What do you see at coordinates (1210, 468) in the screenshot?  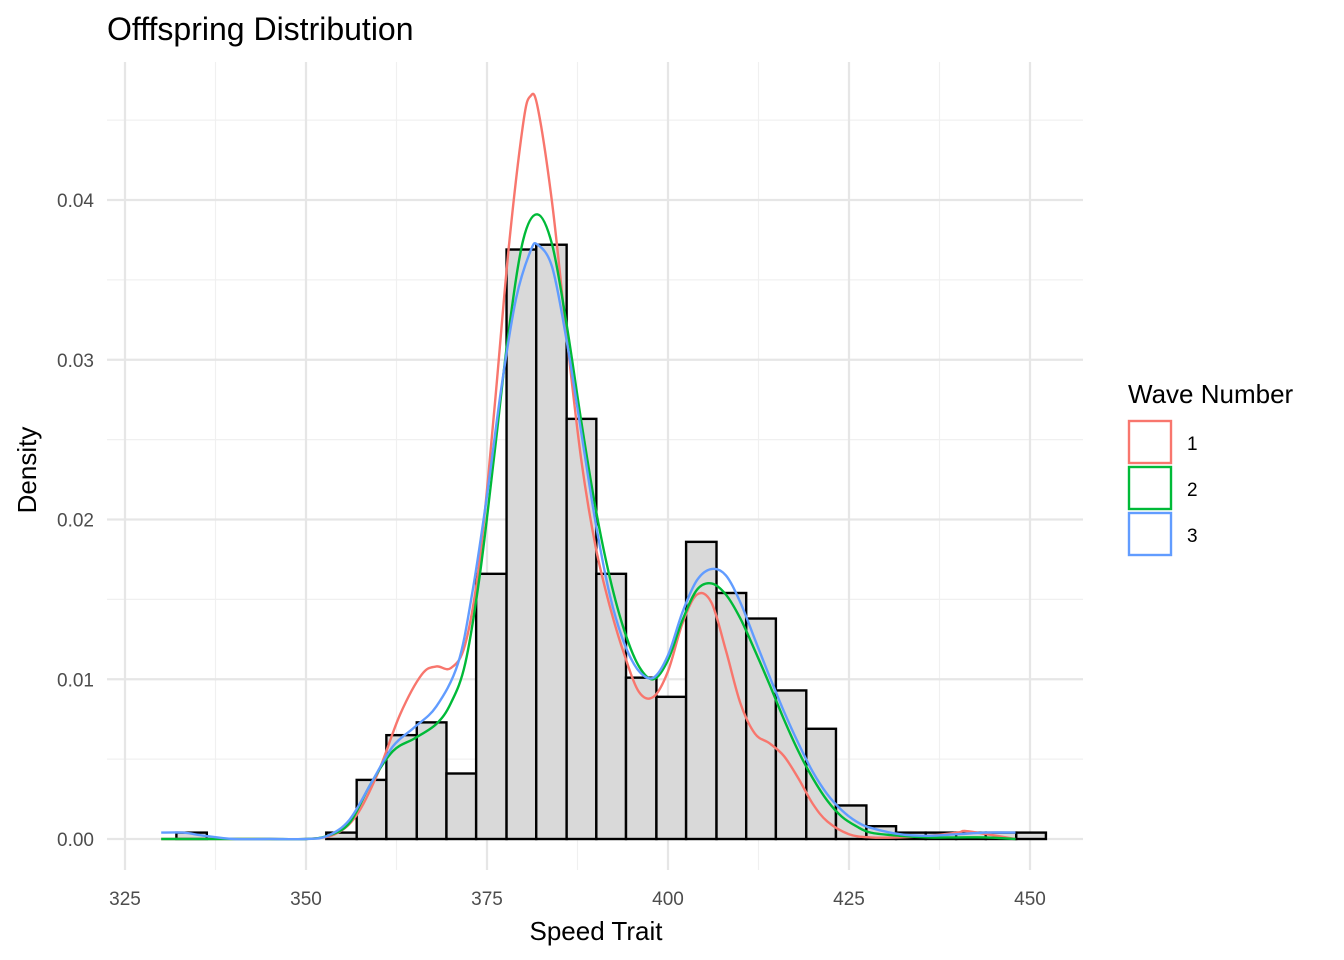 I see `legend: Wave Number 1 2 3` at bounding box center [1210, 468].